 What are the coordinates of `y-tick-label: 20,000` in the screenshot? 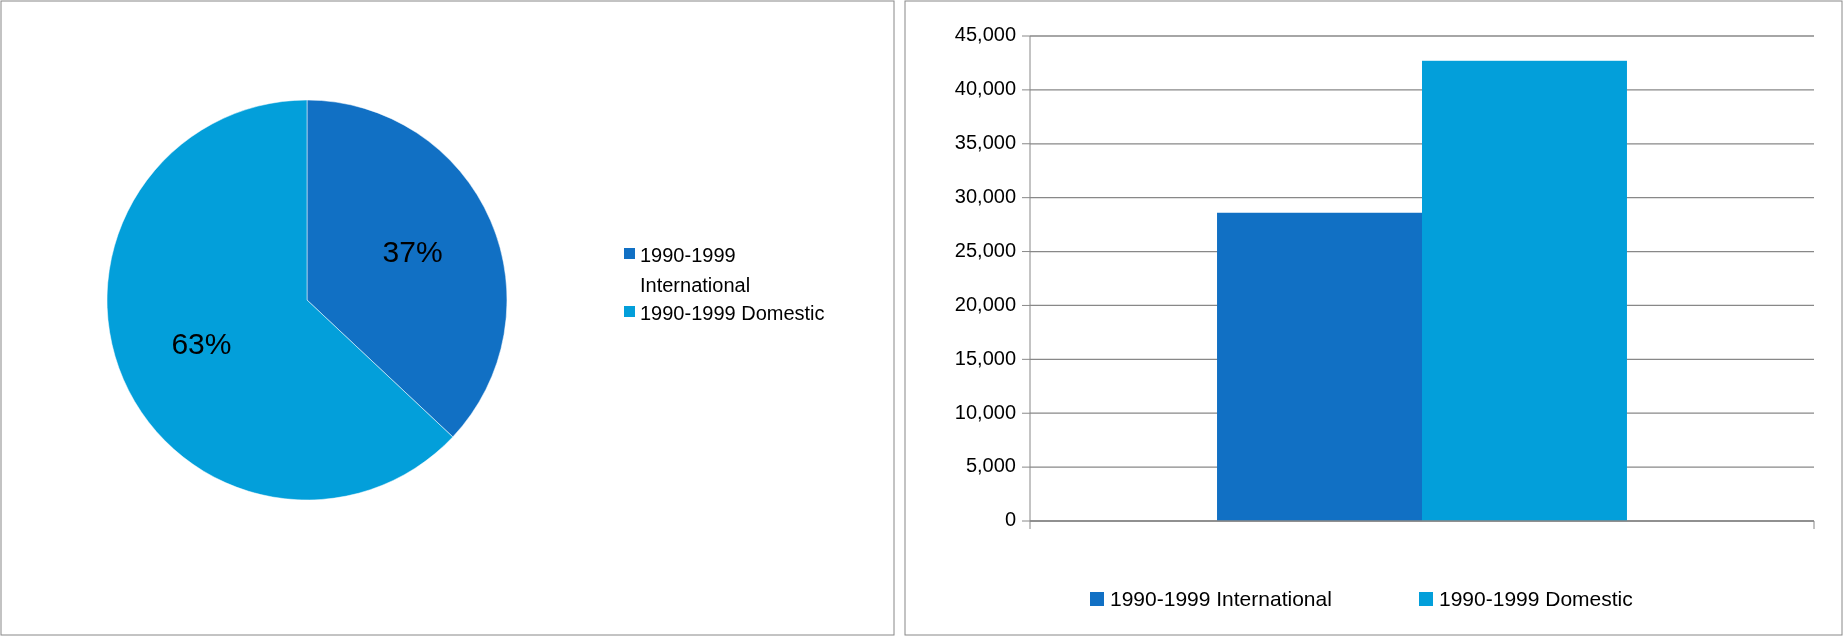 It's located at (985, 303).